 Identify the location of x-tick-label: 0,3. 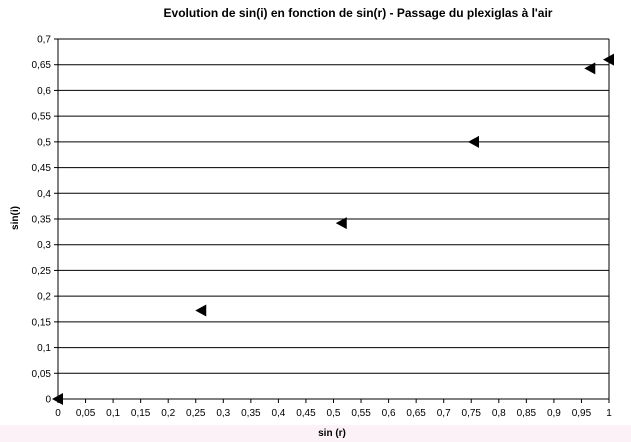
(223, 413).